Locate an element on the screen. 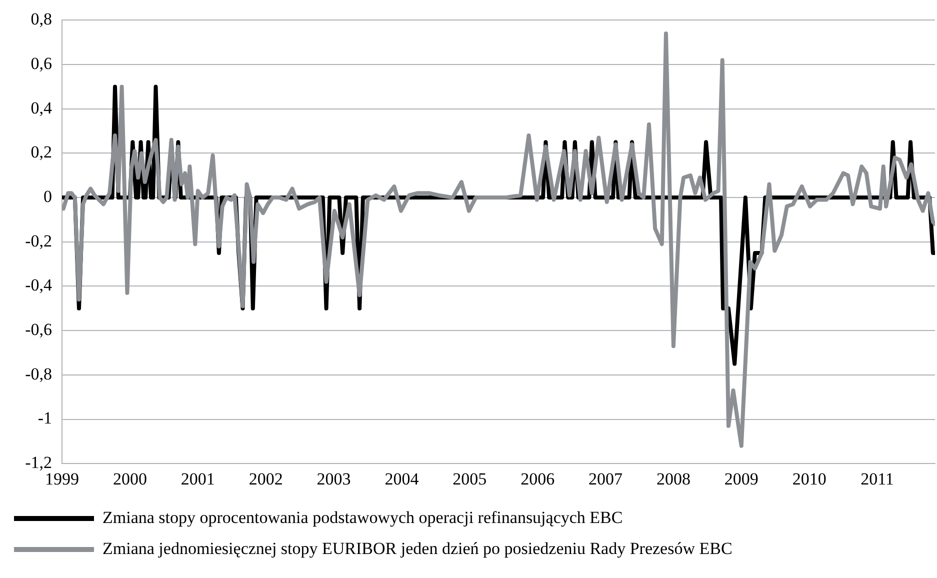 This screenshot has width=937, height=578. legend-label: Zmiana stopy oprocentowania podstawowych operacji refinansujących EBC is located at coordinates (362, 517).